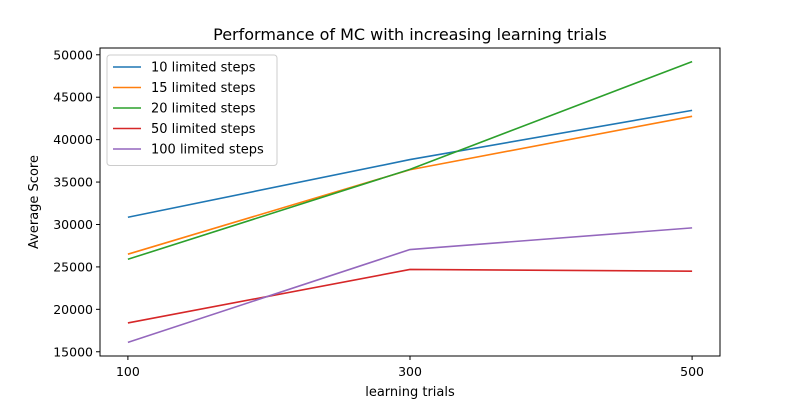 This screenshot has height=400, width=800. I want to click on y-tick-label: 25000, so click(73, 266).